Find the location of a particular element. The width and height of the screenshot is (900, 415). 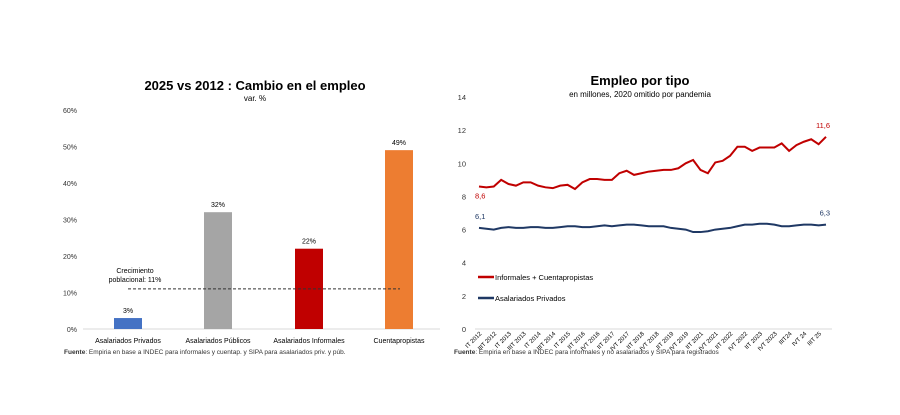

reference-label: poblacional: 11% is located at coordinates (135, 280).